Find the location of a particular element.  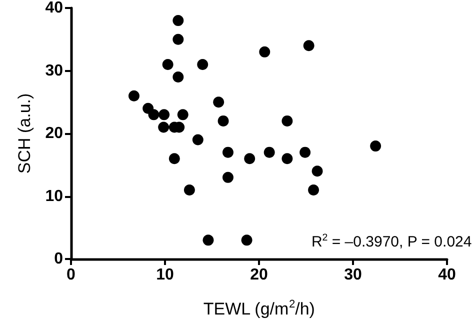

y-tick-label: 10 is located at coordinates (54, 196).